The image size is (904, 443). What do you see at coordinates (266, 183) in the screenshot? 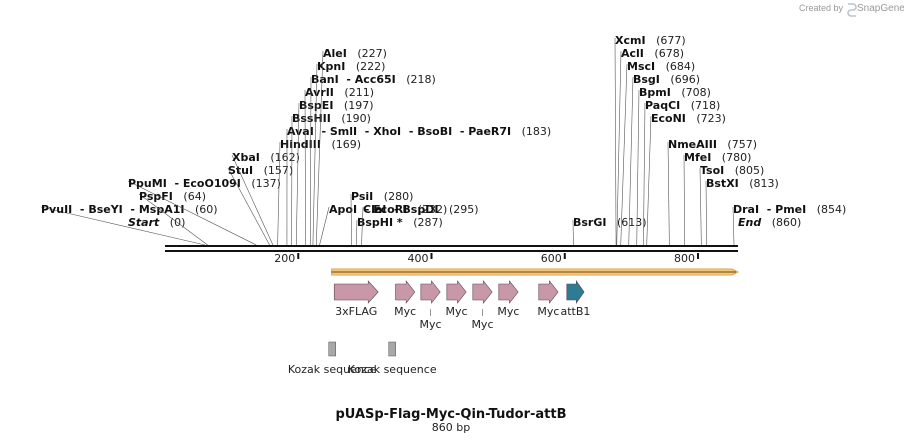
I see `site-position: (137)` at bounding box center [266, 183].